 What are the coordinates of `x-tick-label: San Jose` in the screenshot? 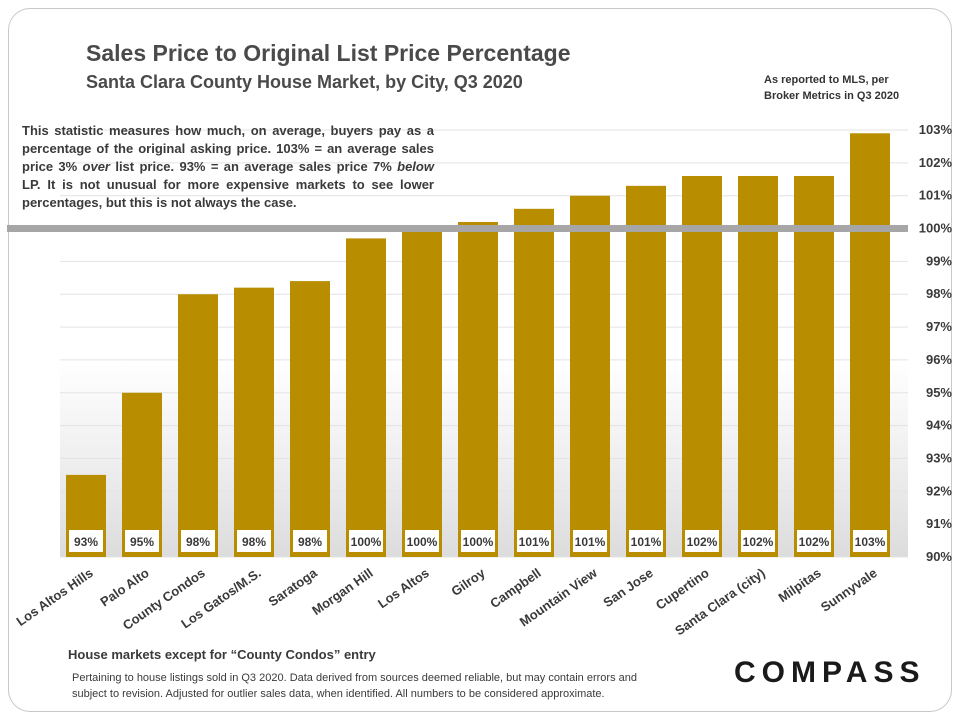 It's located at (627, 587).